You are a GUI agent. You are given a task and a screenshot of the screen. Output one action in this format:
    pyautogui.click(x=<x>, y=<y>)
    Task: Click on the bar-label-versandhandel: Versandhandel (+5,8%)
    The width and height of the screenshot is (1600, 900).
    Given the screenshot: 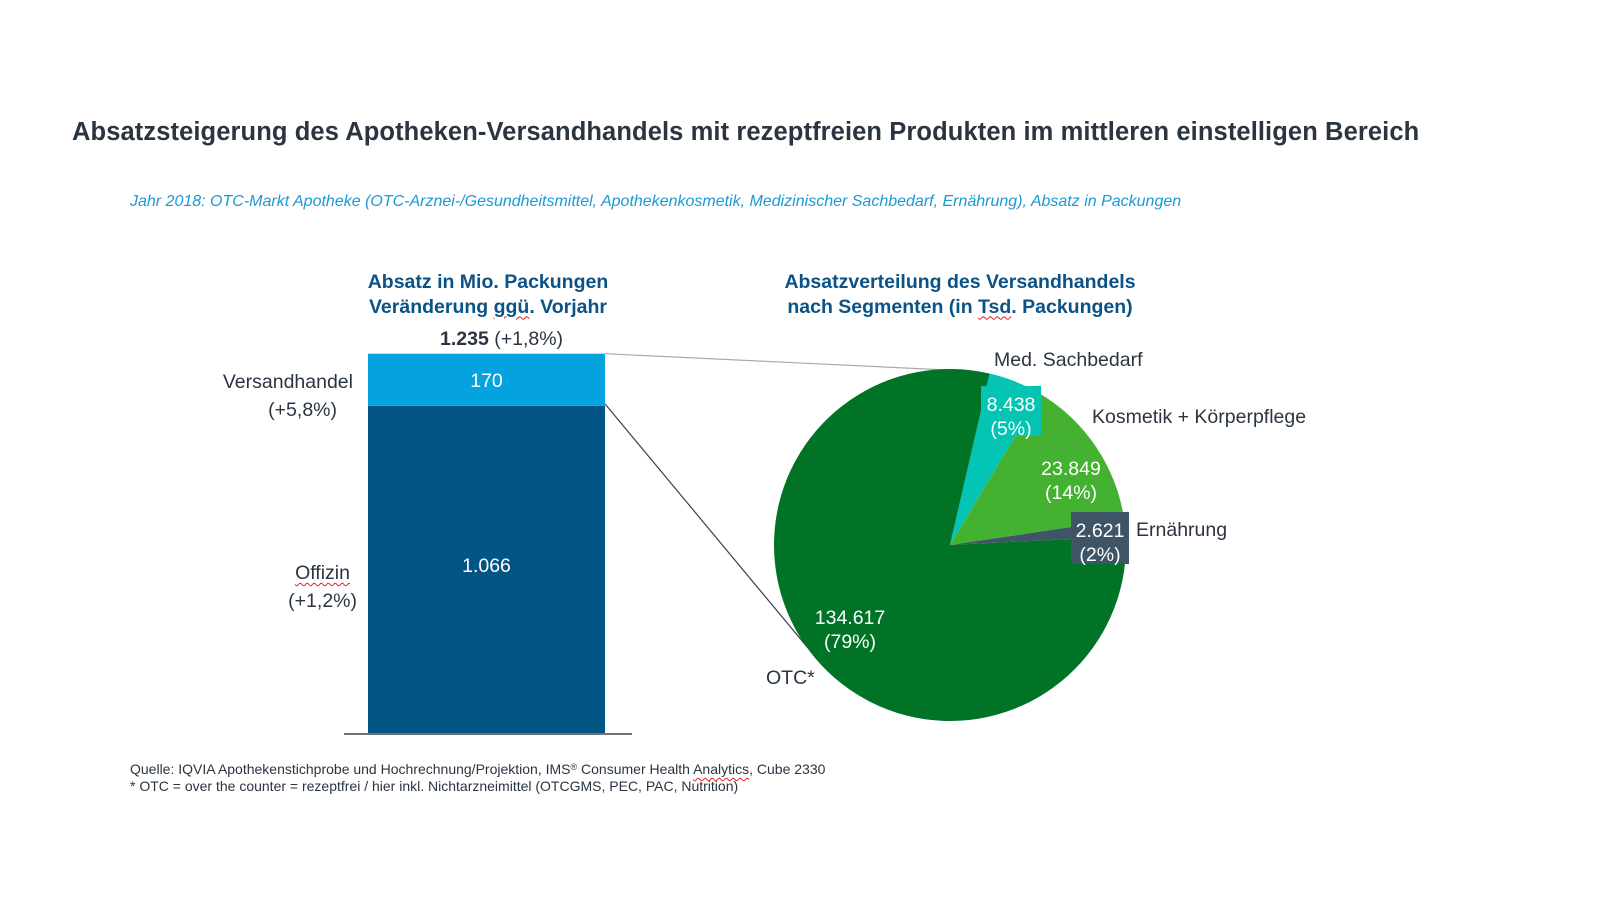 What is the action you would take?
    pyautogui.click(x=251, y=396)
    